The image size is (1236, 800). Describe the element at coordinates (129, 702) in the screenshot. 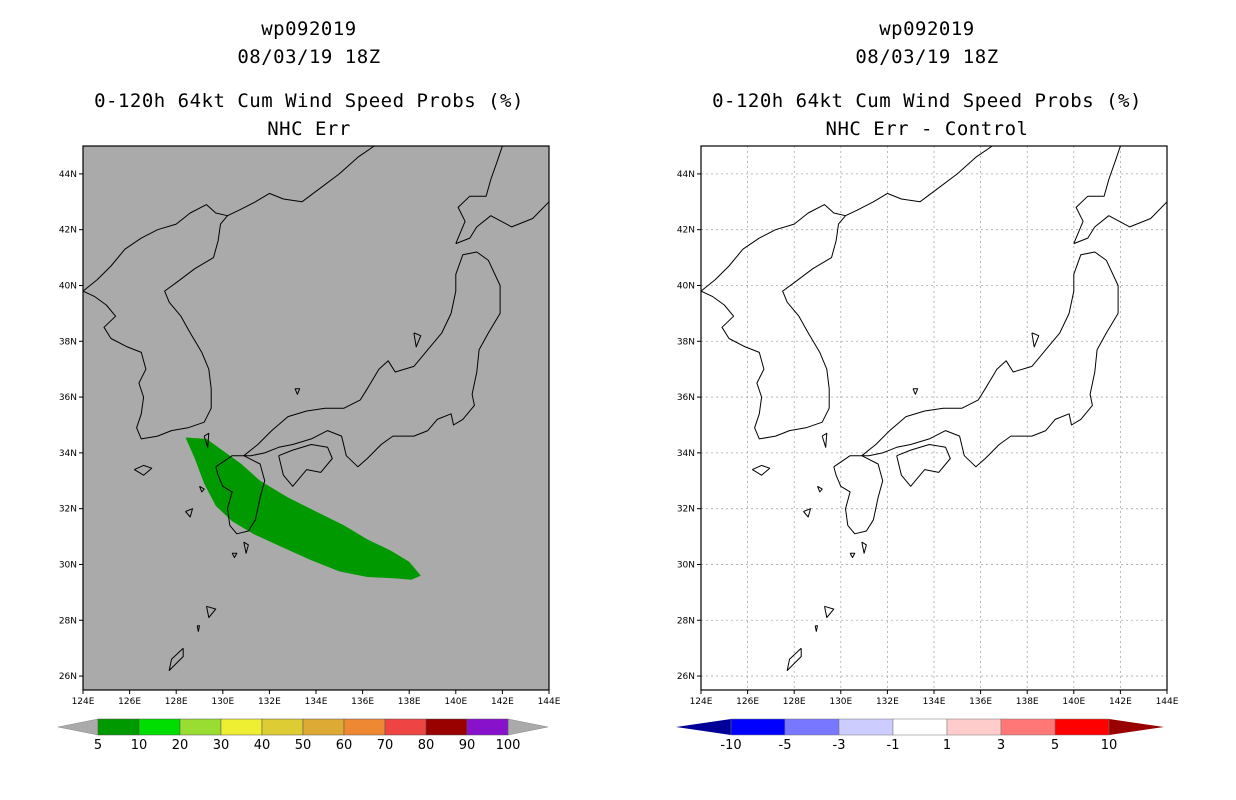

I see `x-tick-label: 126E` at that location.